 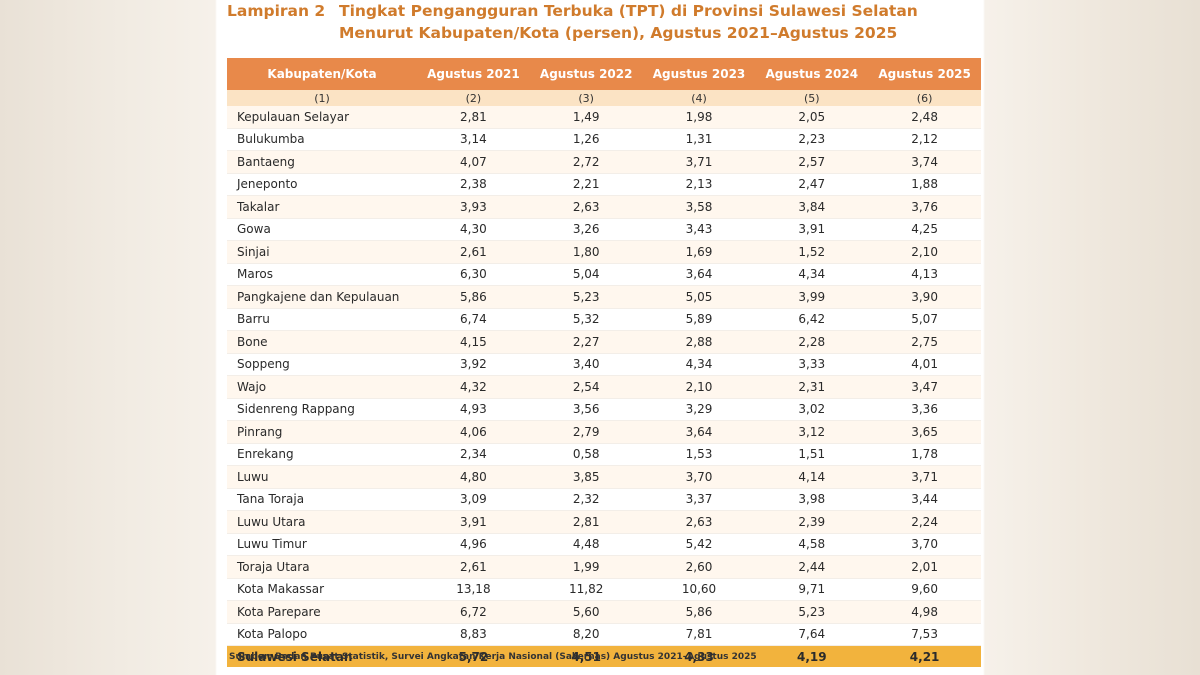 What do you see at coordinates (604, 612) in the screenshot?
I see `table-row: Kota Parepare 6,72 5,60 5,86 5,23 4,98` at bounding box center [604, 612].